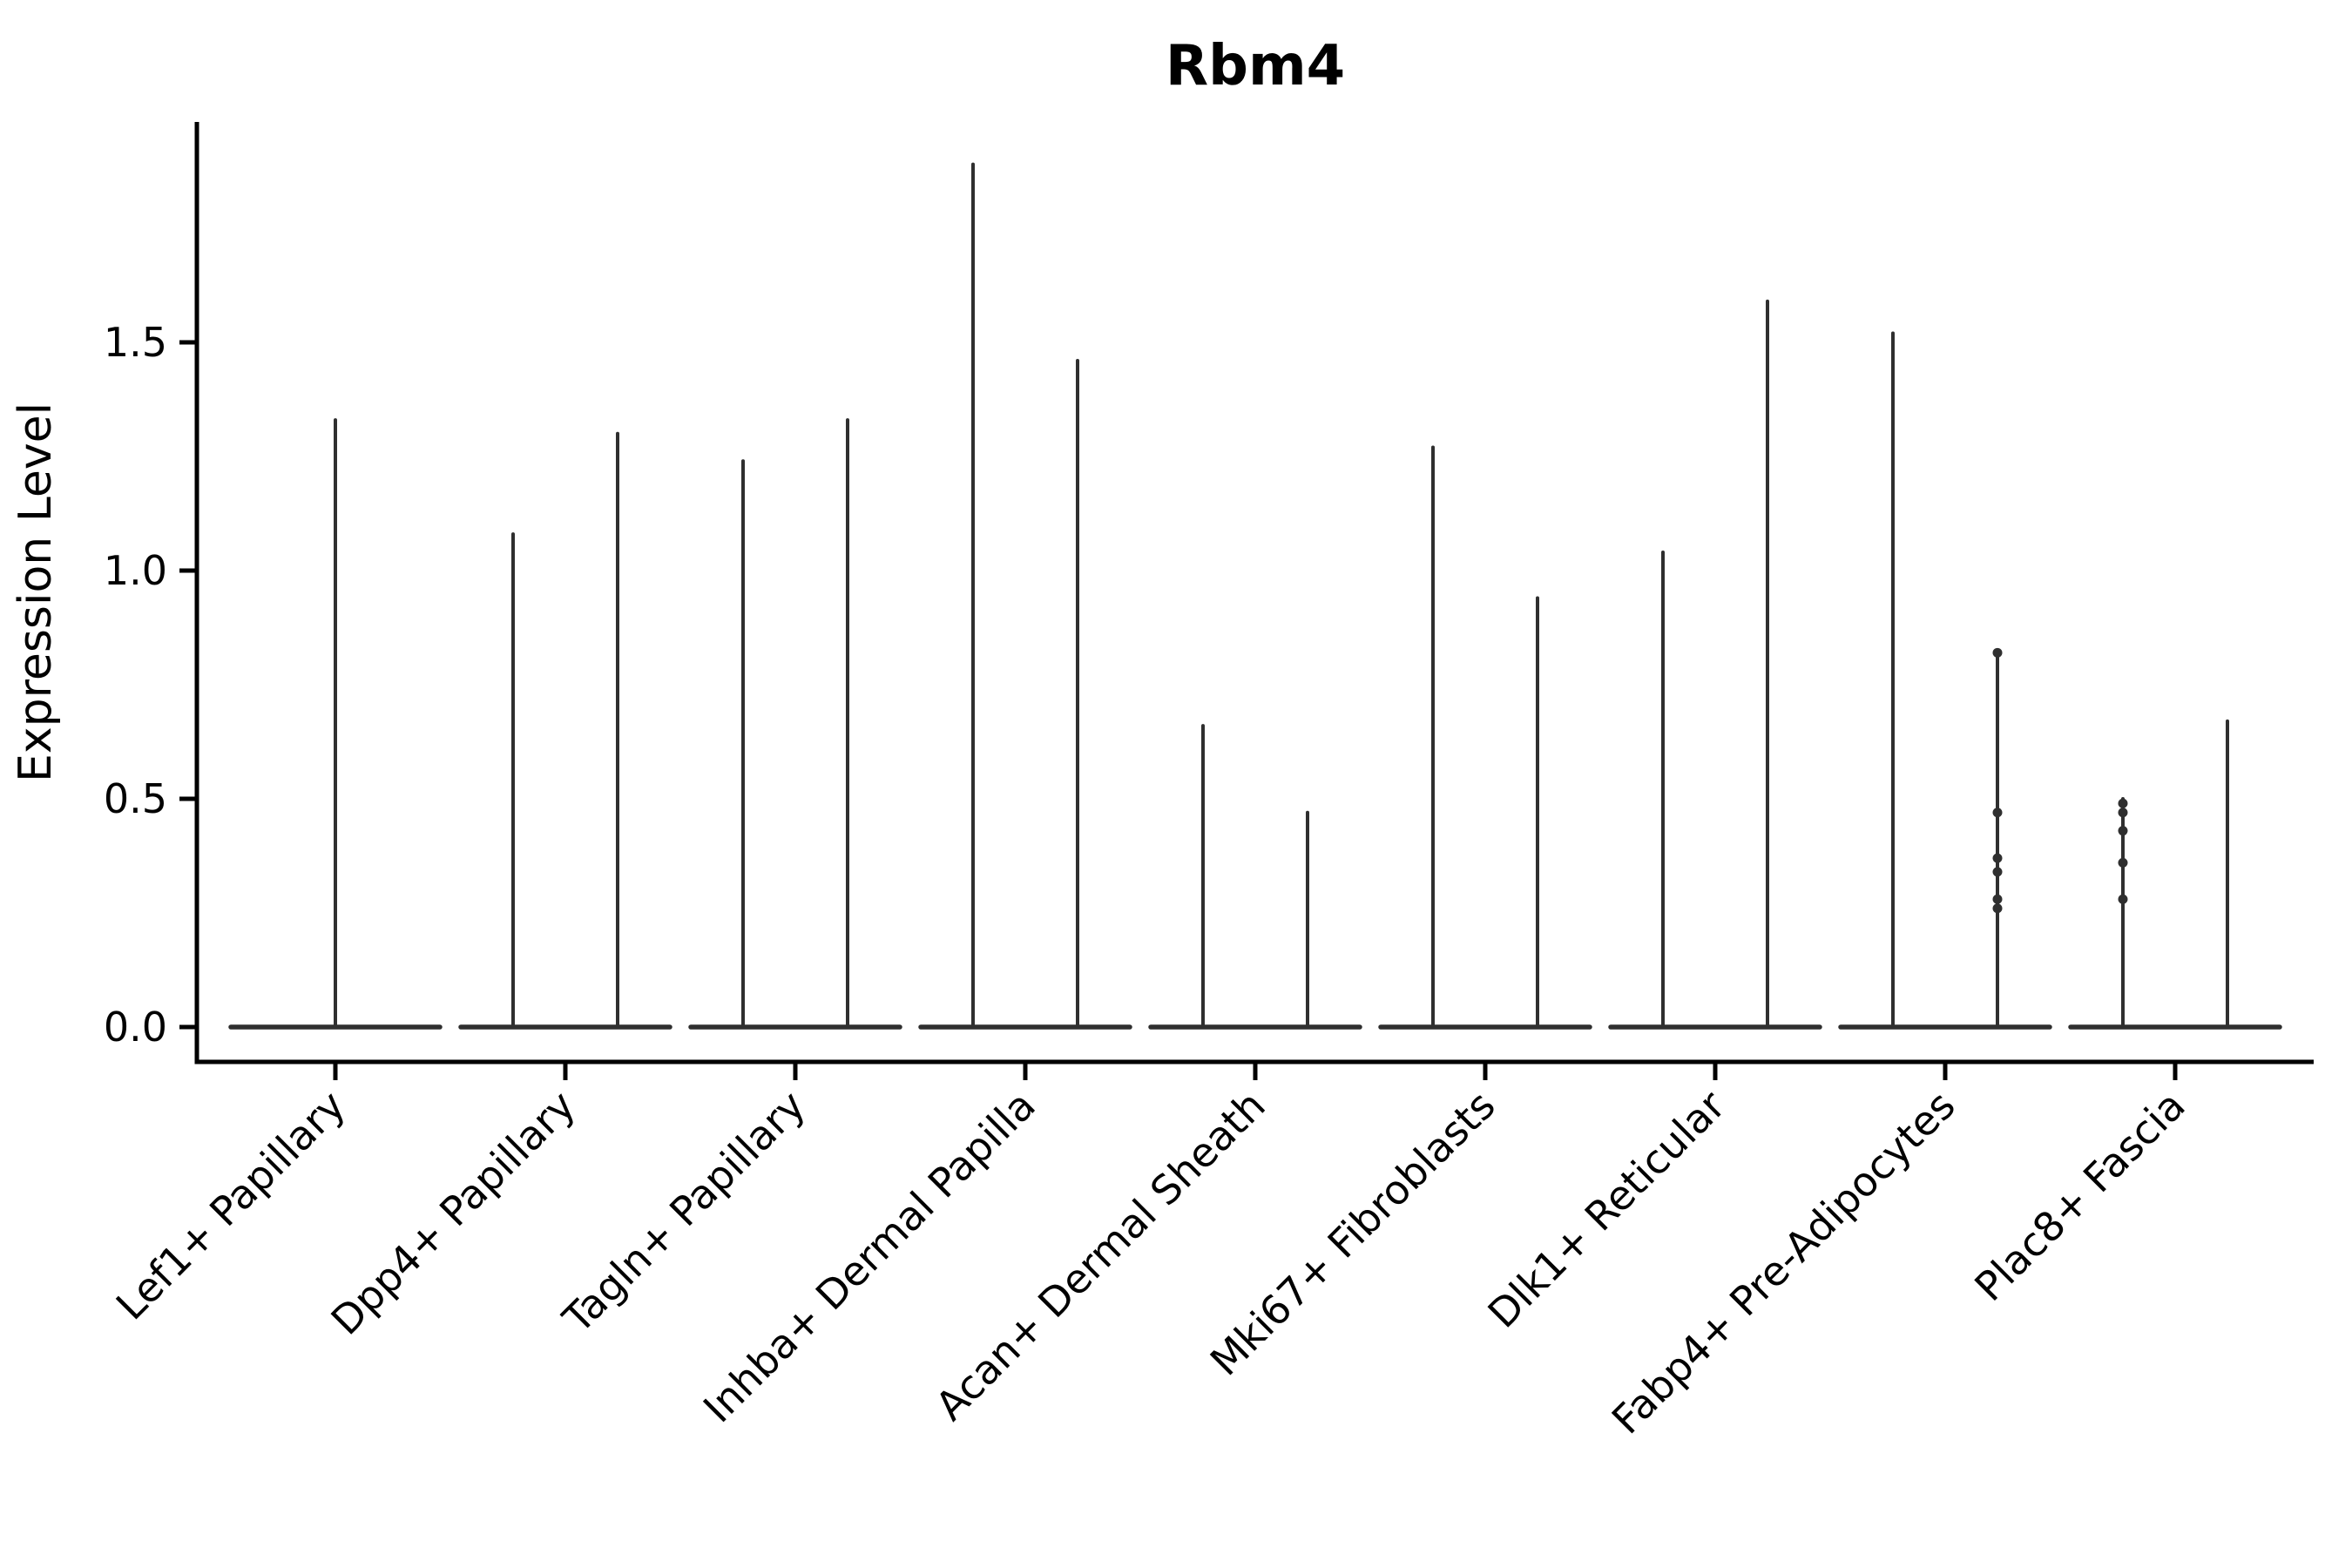 This screenshot has height=1568, width=2352. What do you see at coordinates (1255, 66) in the screenshot?
I see `chart-title: Rbm4` at bounding box center [1255, 66].